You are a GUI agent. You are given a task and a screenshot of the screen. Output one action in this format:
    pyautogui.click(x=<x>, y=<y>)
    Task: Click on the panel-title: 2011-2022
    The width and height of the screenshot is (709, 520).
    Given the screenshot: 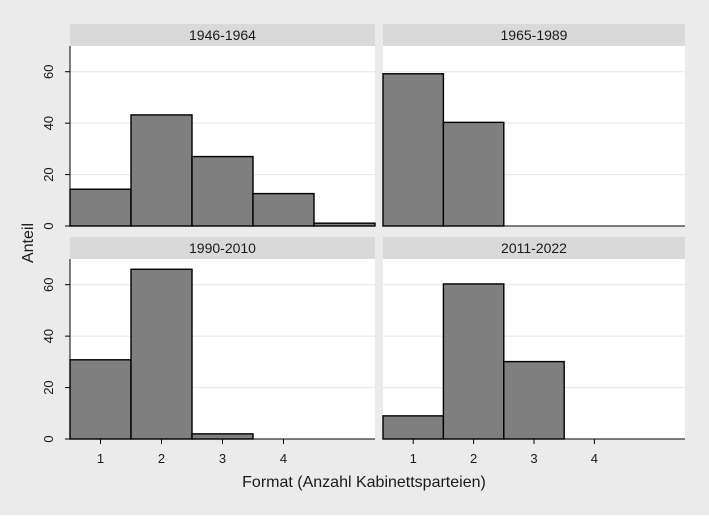 What is the action you would take?
    pyautogui.click(x=534, y=248)
    